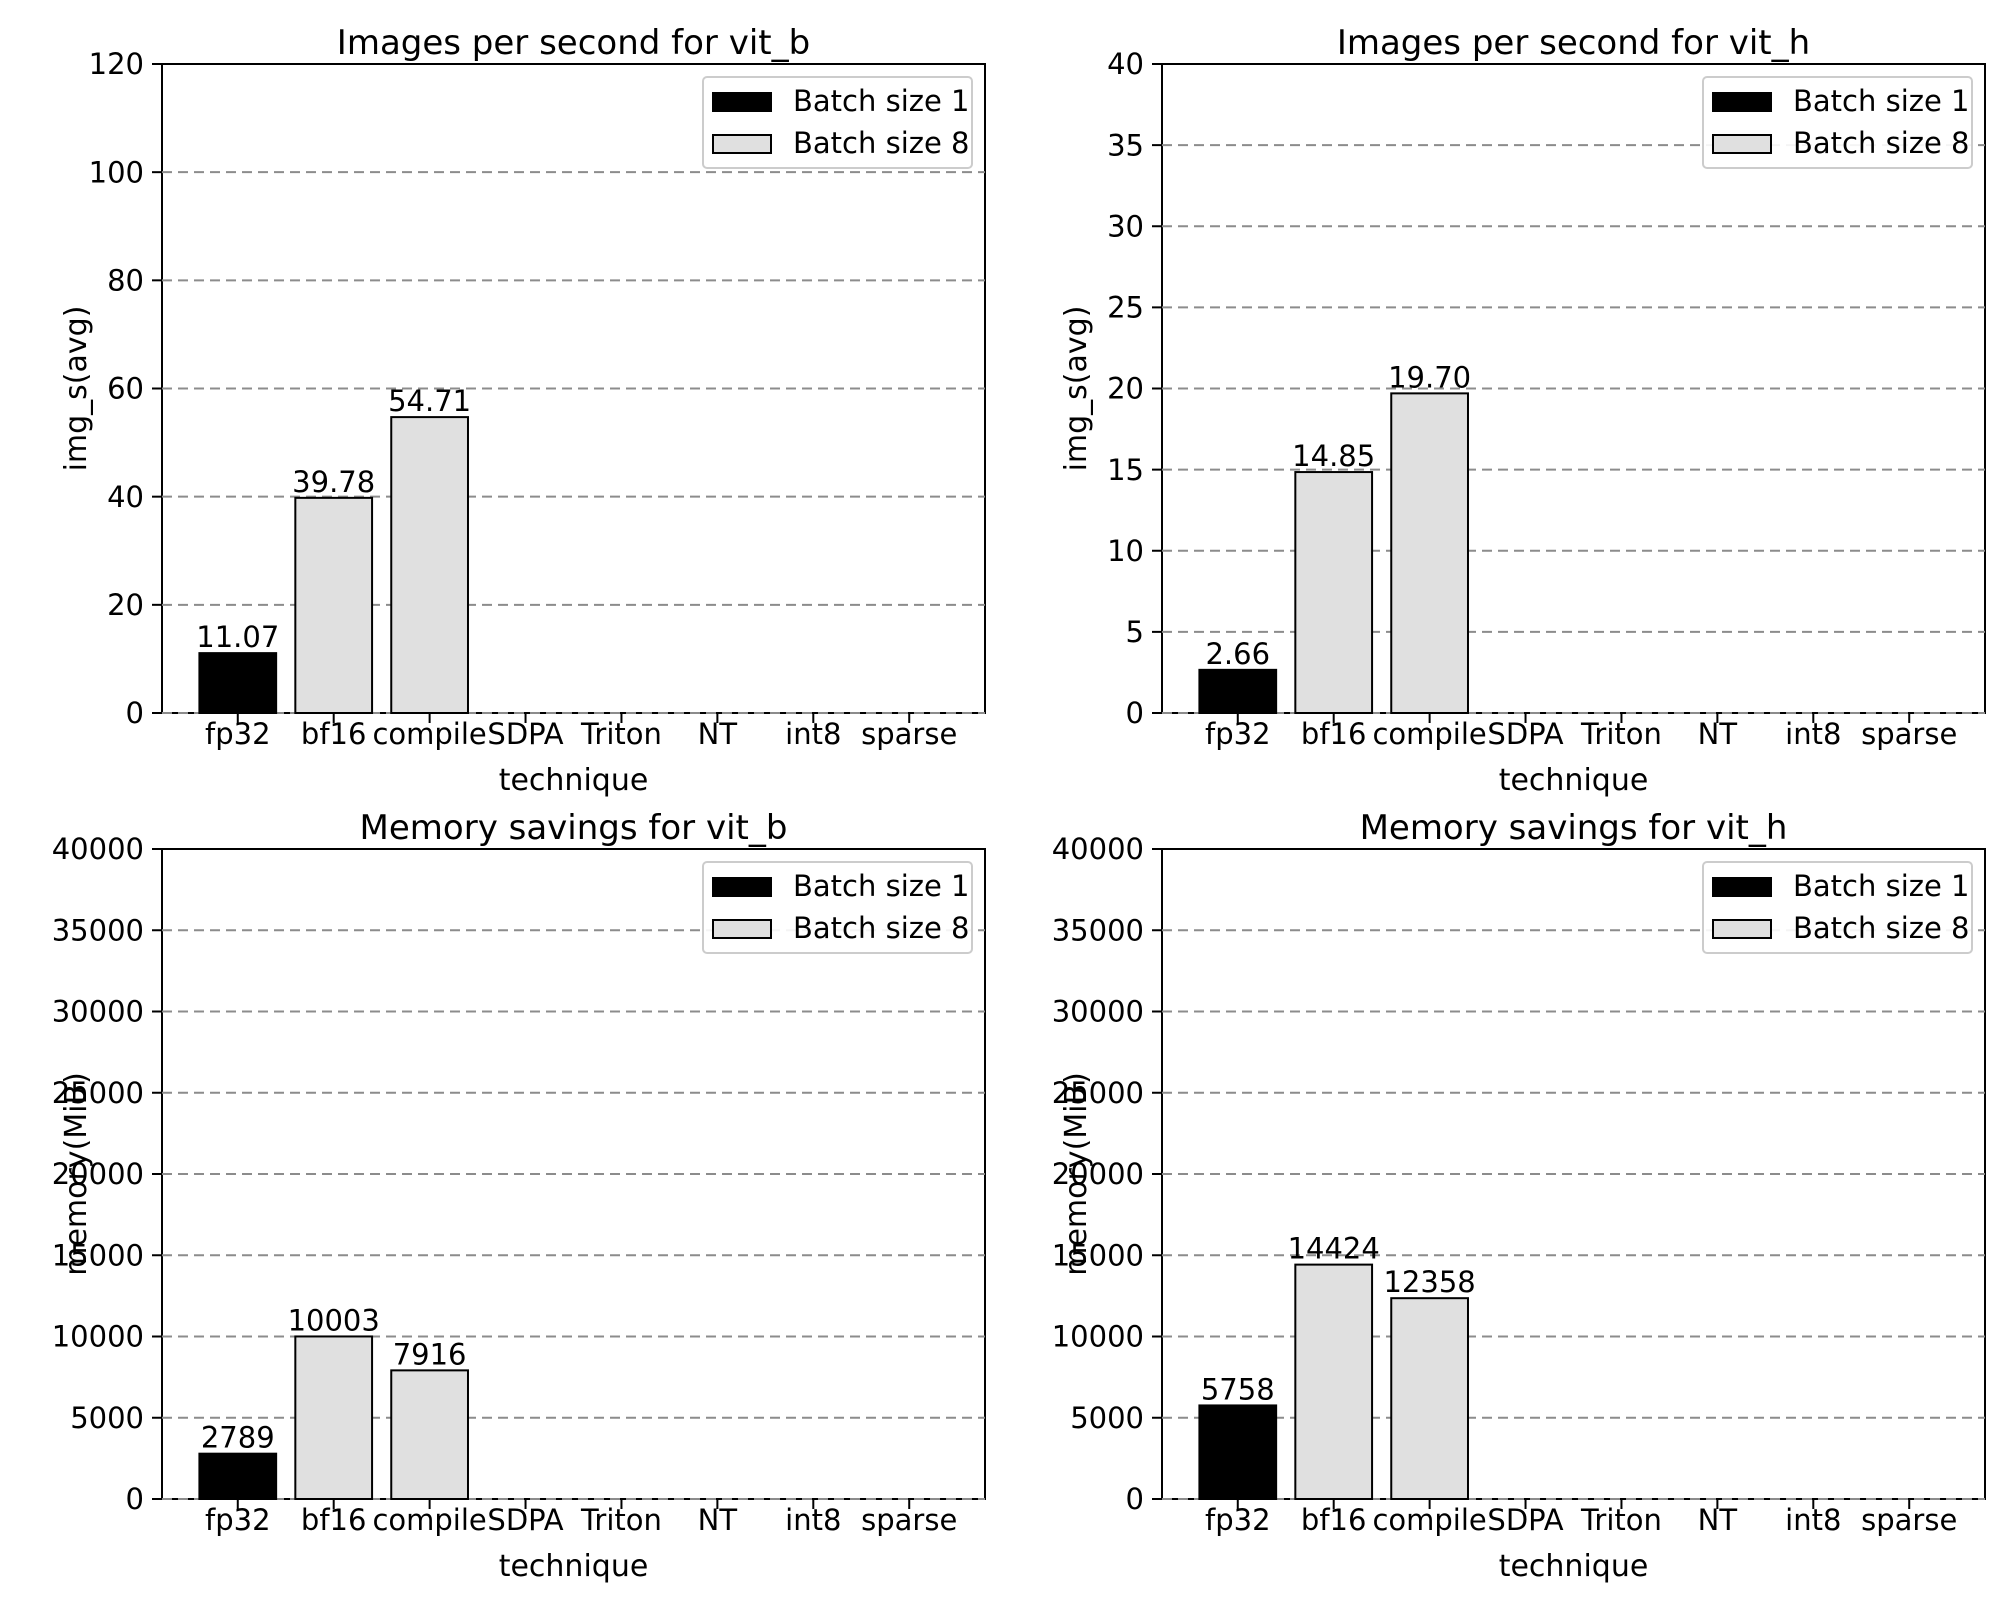 This screenshot has height=1600, width=2000. Describe the element at coordinates (125, 389) in the screenshot. I see `y-tick-label: 60` at that location.